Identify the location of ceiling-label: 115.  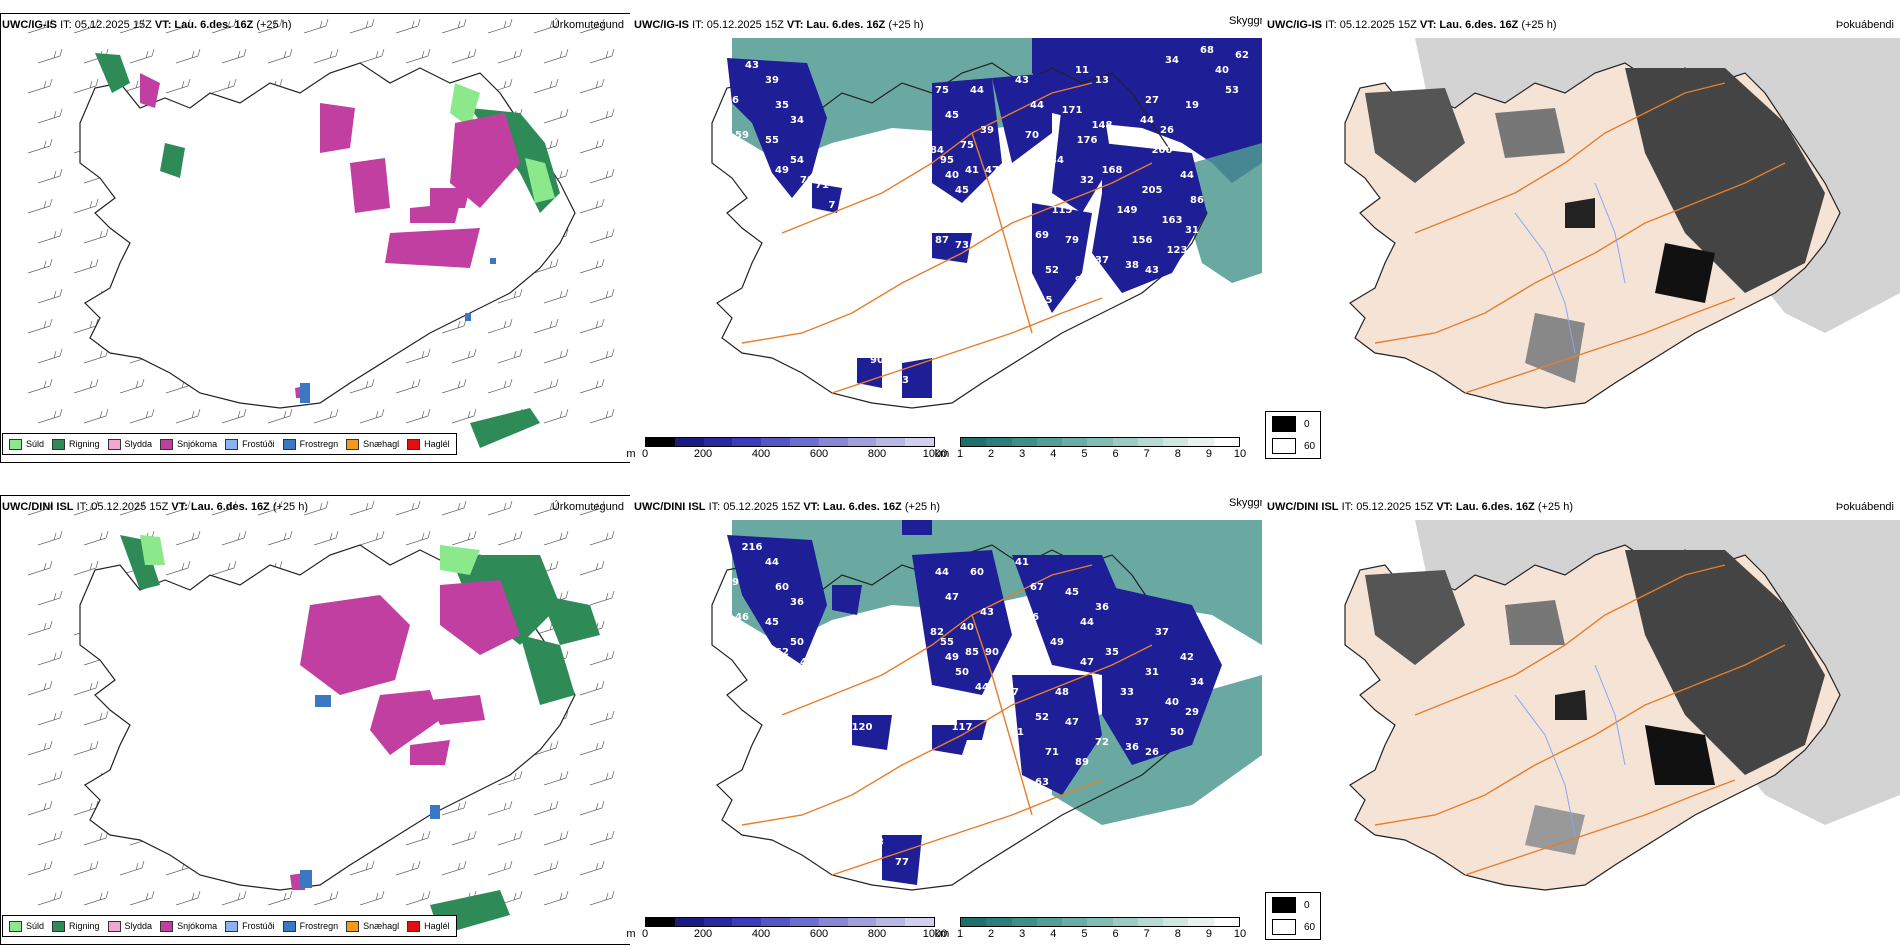
(1062, 210).